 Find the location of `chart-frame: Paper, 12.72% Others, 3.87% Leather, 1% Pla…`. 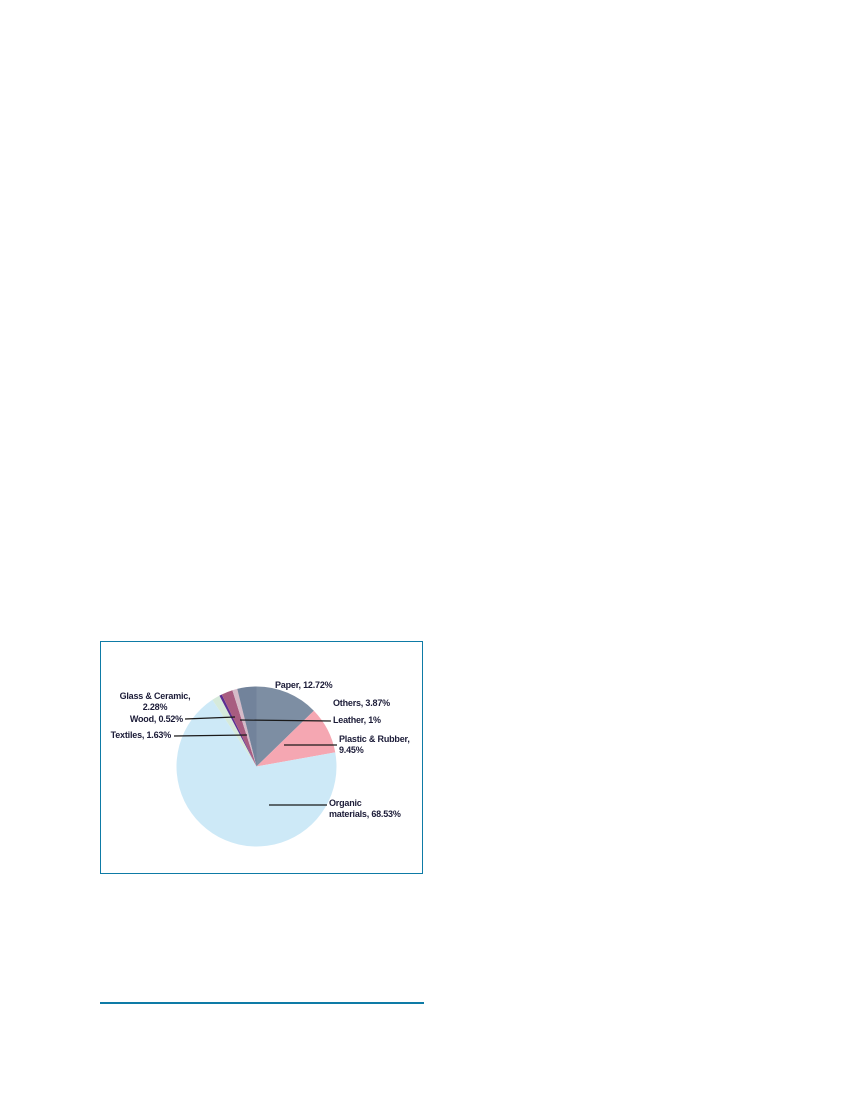

chart-frame: Paper, 12.72% Others, 3.87% Leather, 1% Pla… is located at coordinates (261, 757).